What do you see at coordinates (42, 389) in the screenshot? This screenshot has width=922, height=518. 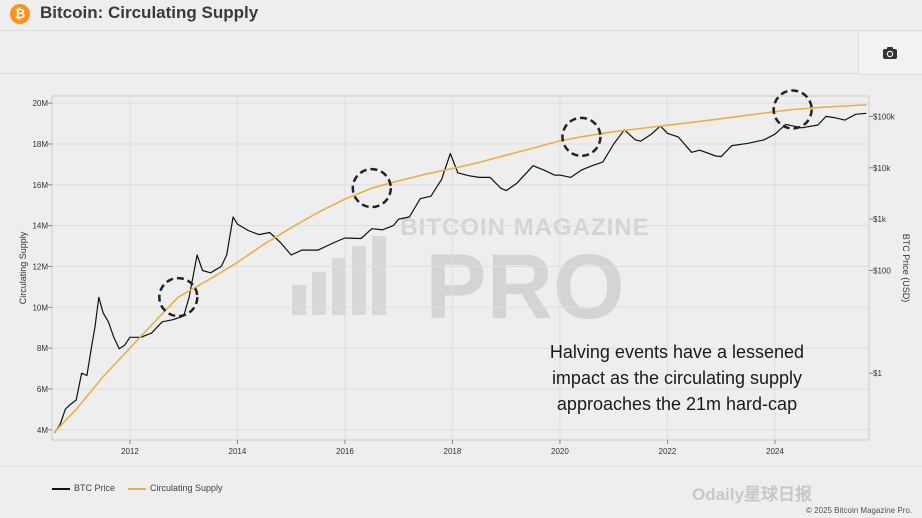 I see `tick-label-left-1: 6M` at bounding box center [42, 389].